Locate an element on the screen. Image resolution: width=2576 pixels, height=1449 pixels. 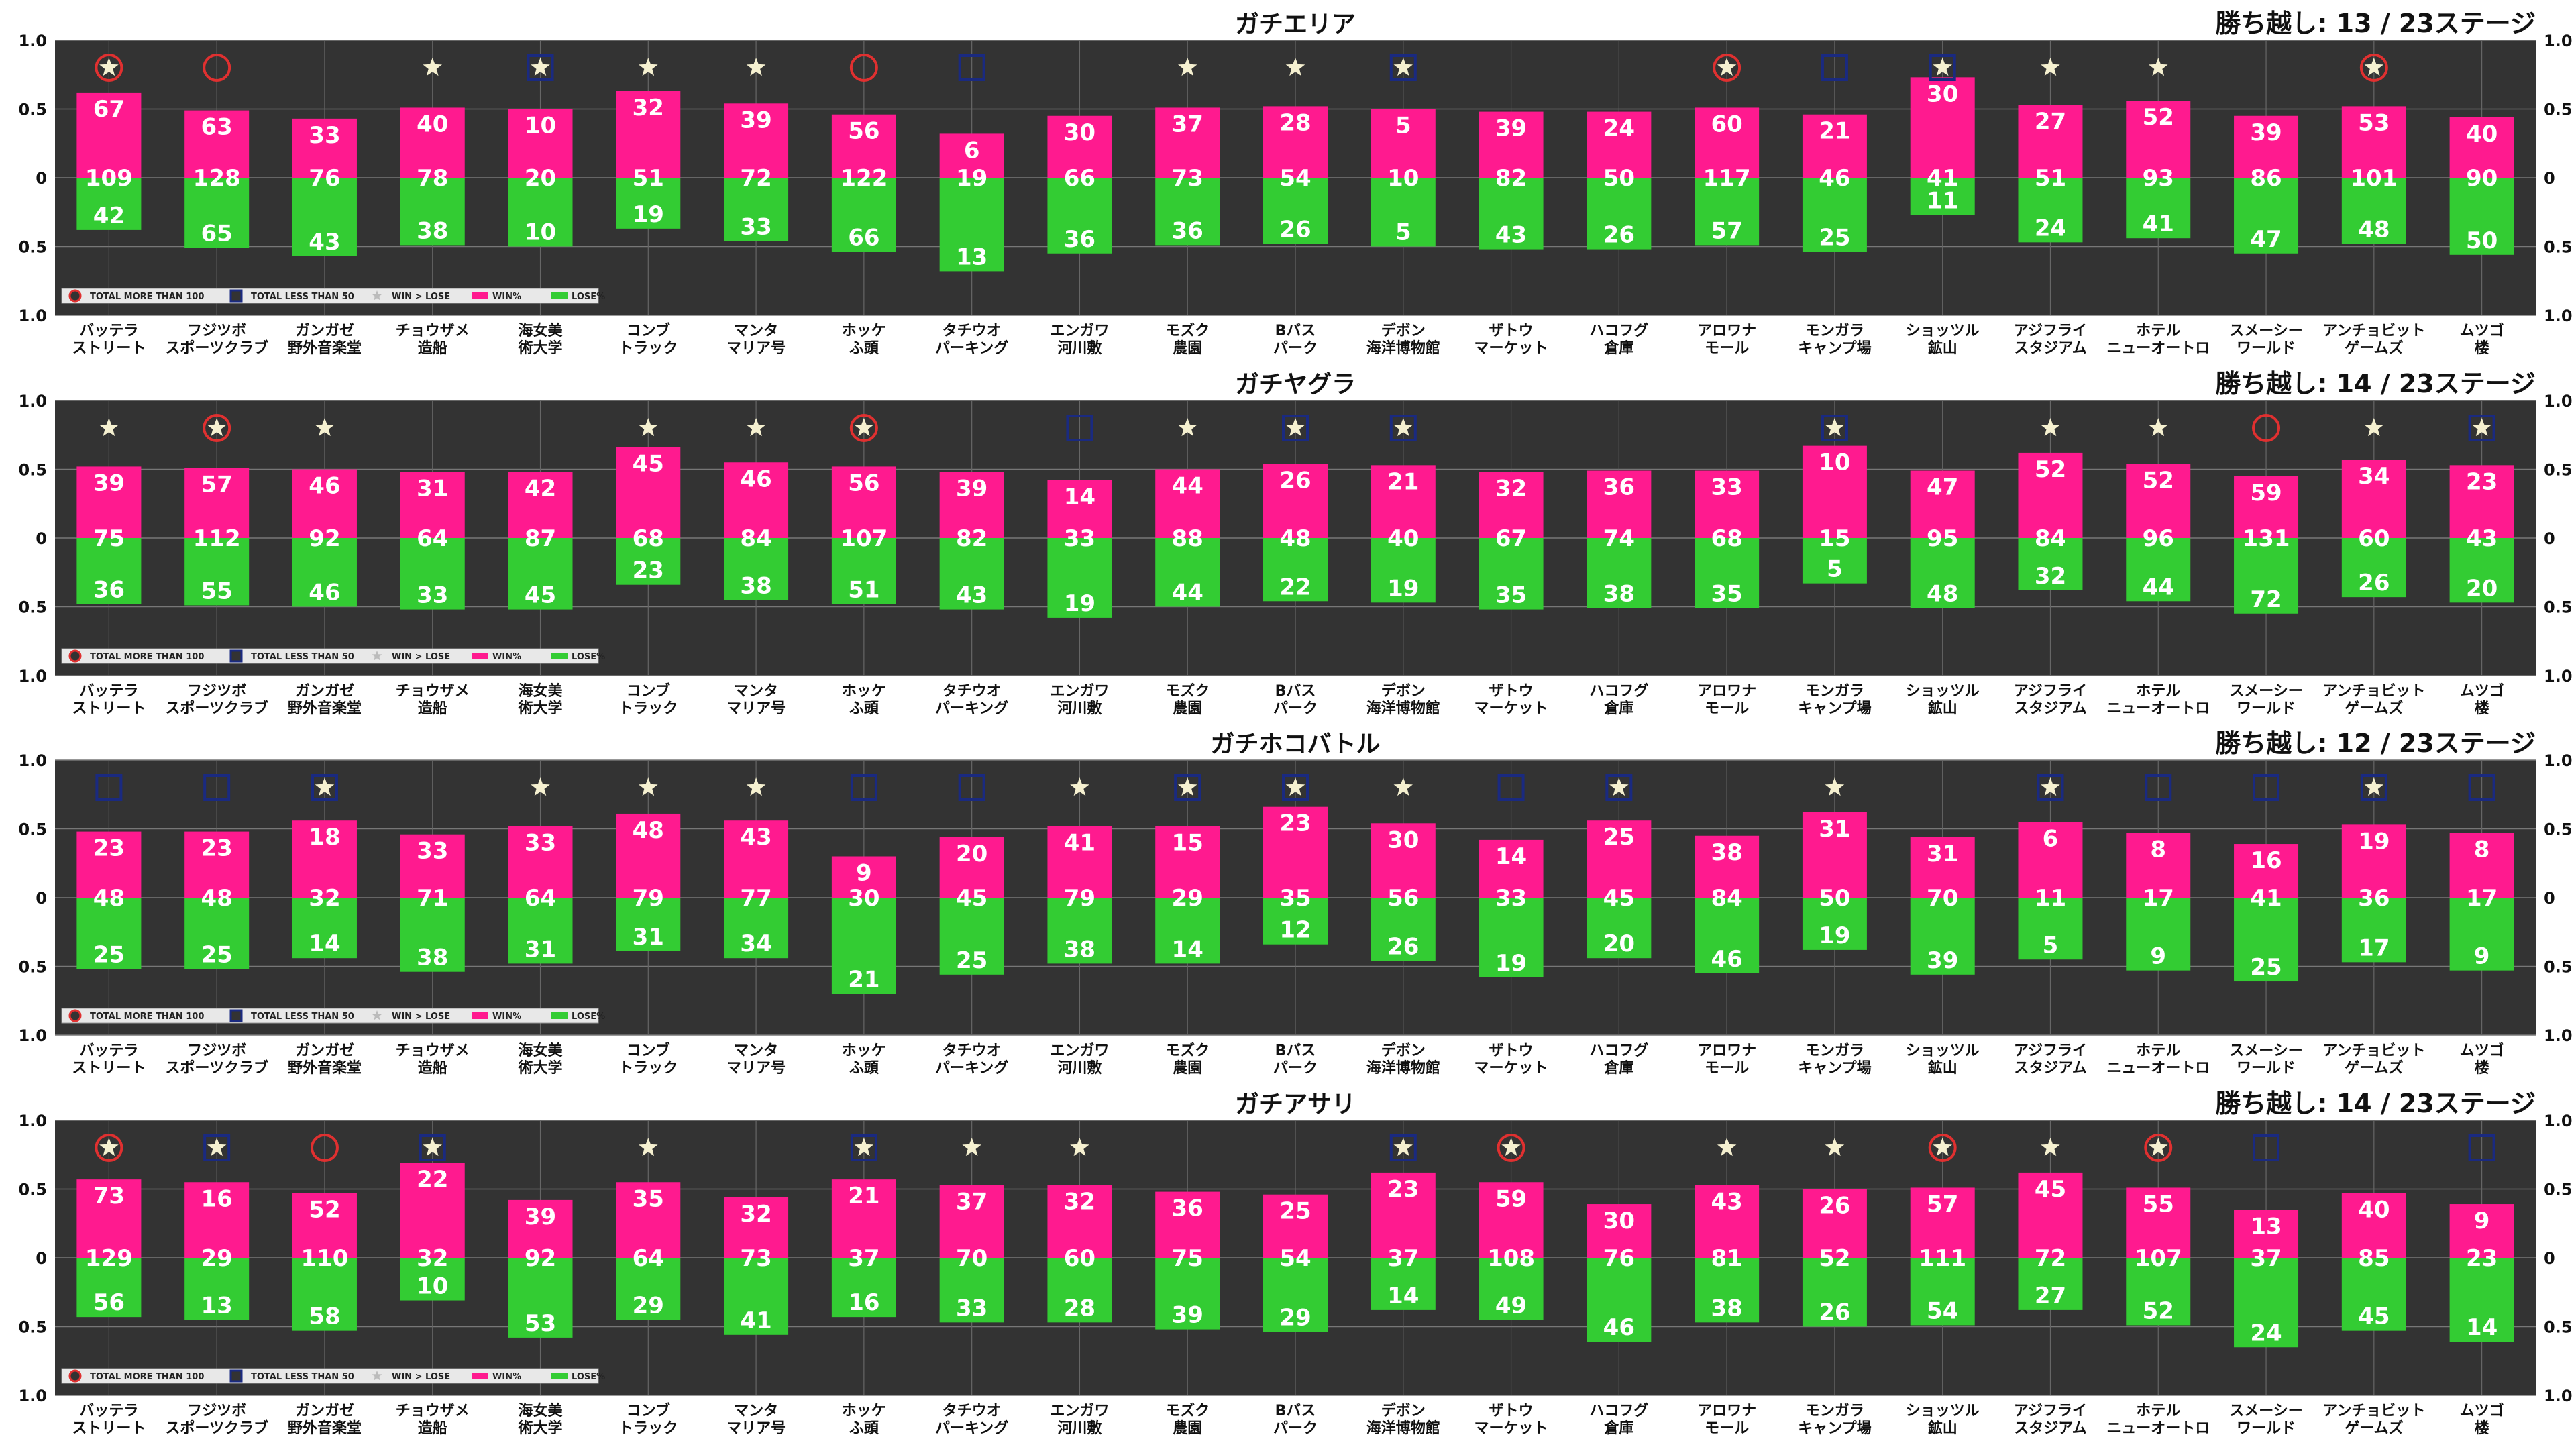
total-count-label: 122 is located at coordinates (864, 178).